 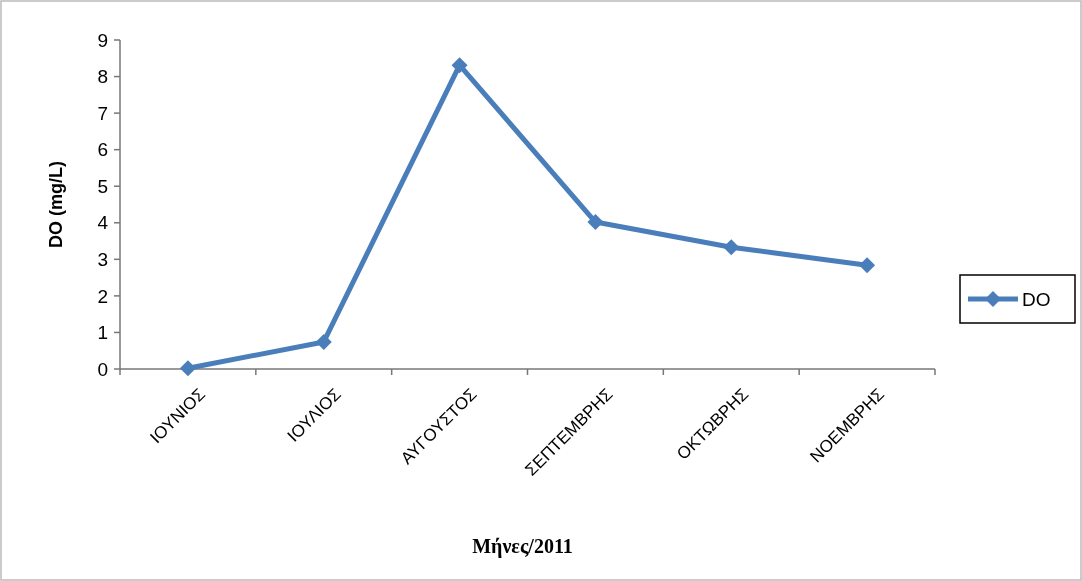 I want to click on y-tick-label: 8, so click(x=102, y=77).